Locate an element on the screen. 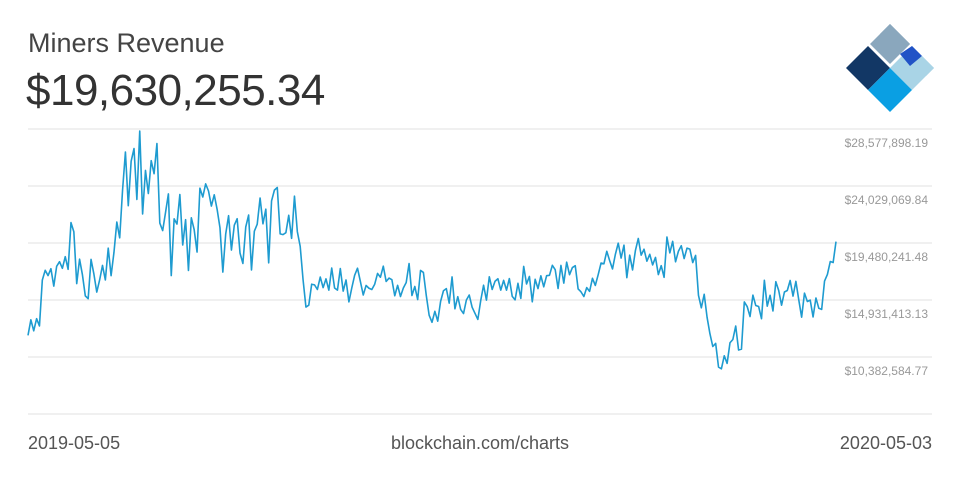 The width and height of the screenshot is (960, 480). y-tick-label: $24,029,069.84 is located at coordinates (887, 200).